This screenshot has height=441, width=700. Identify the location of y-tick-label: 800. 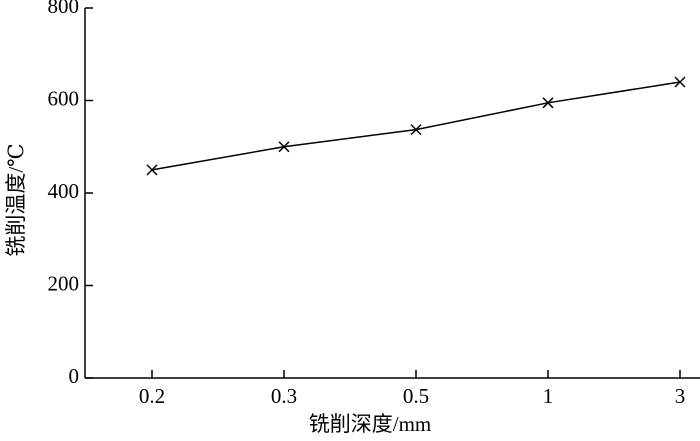
(64, 9).